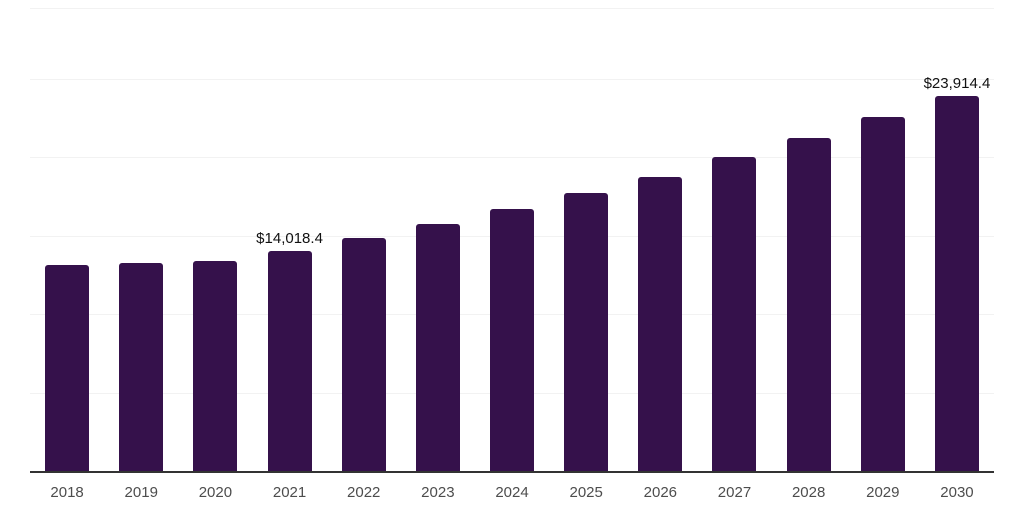 This screenshot has width=1024, height=512. I want to click on x-axis-label-2030: 2030, so click(957, 492).